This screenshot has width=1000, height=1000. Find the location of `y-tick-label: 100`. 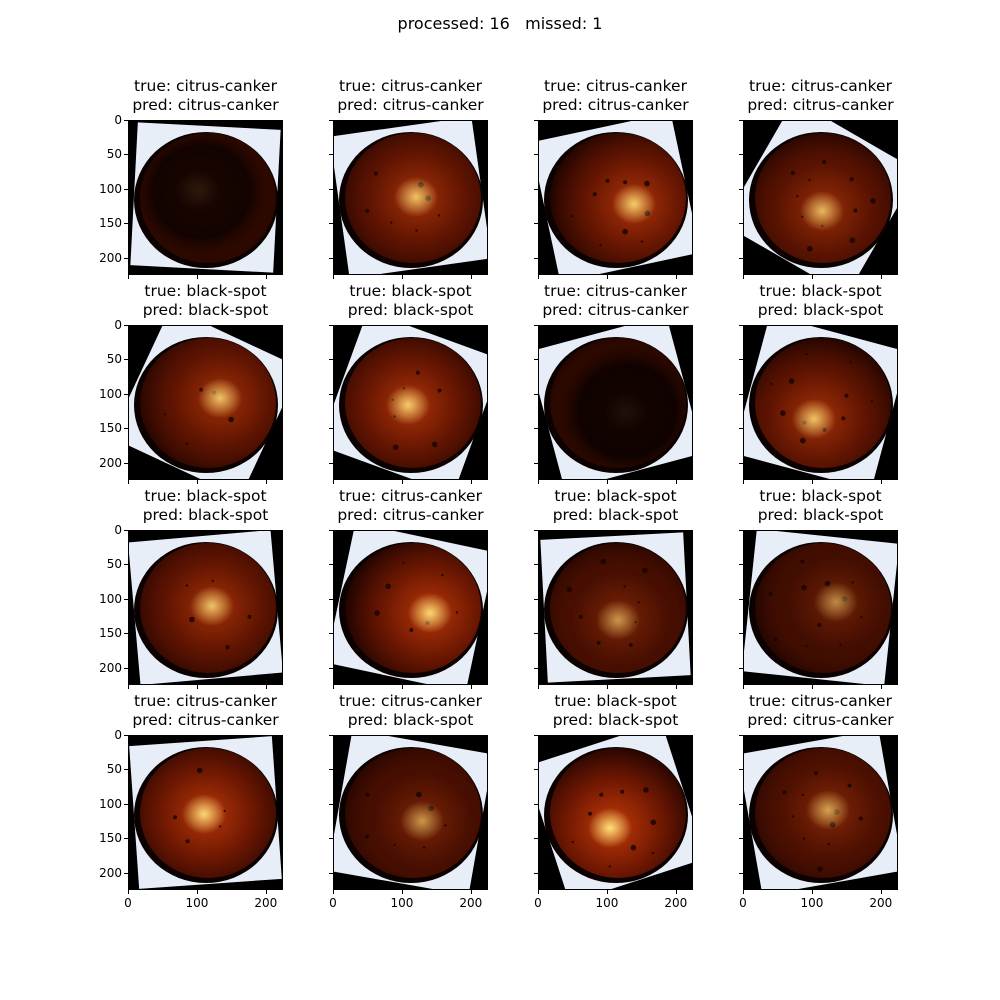

y-tick-label: 100 is located at coordinates (110, 598).